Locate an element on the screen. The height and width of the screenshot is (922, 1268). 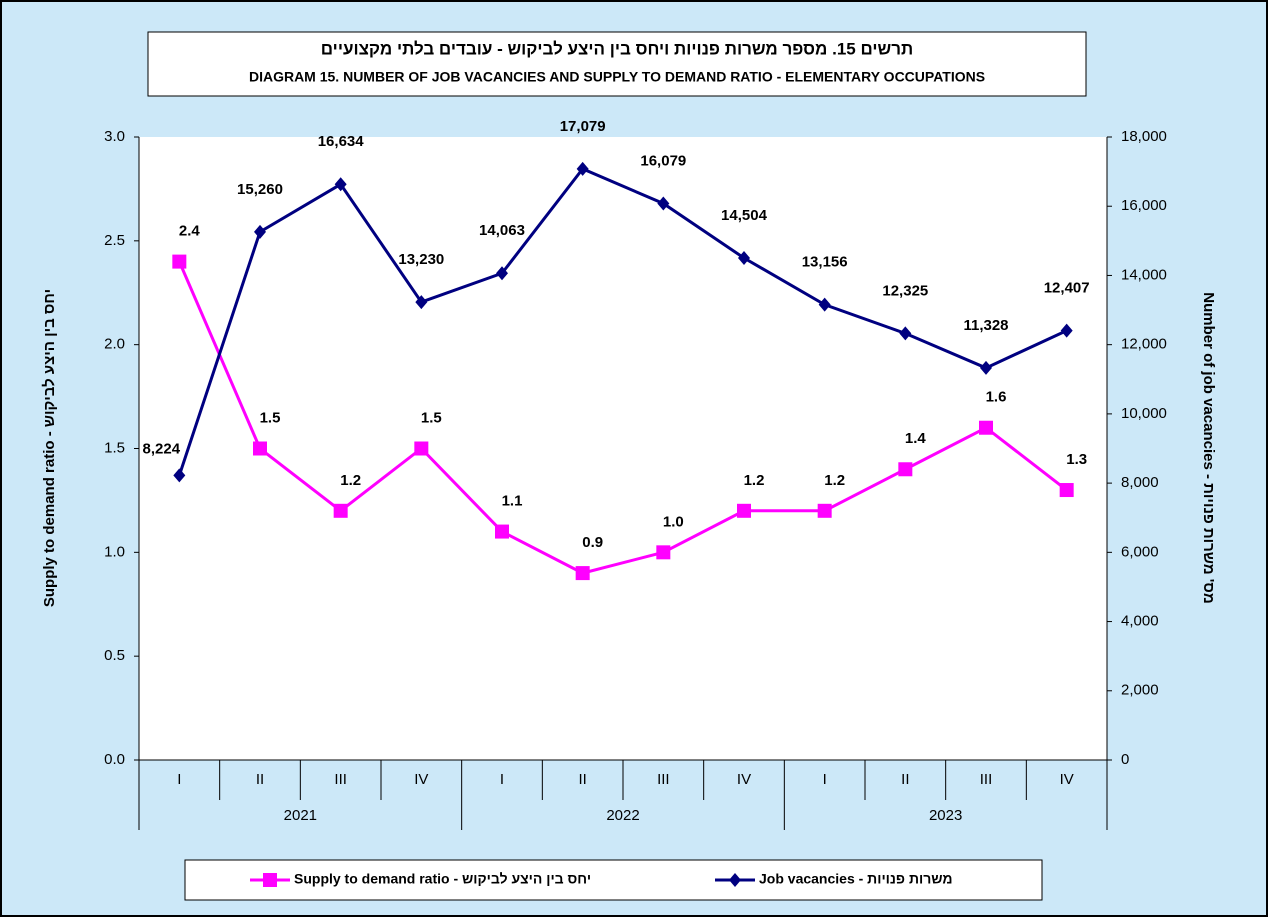
y-tick-label: 3.0 is located at coordinates (114, 136).